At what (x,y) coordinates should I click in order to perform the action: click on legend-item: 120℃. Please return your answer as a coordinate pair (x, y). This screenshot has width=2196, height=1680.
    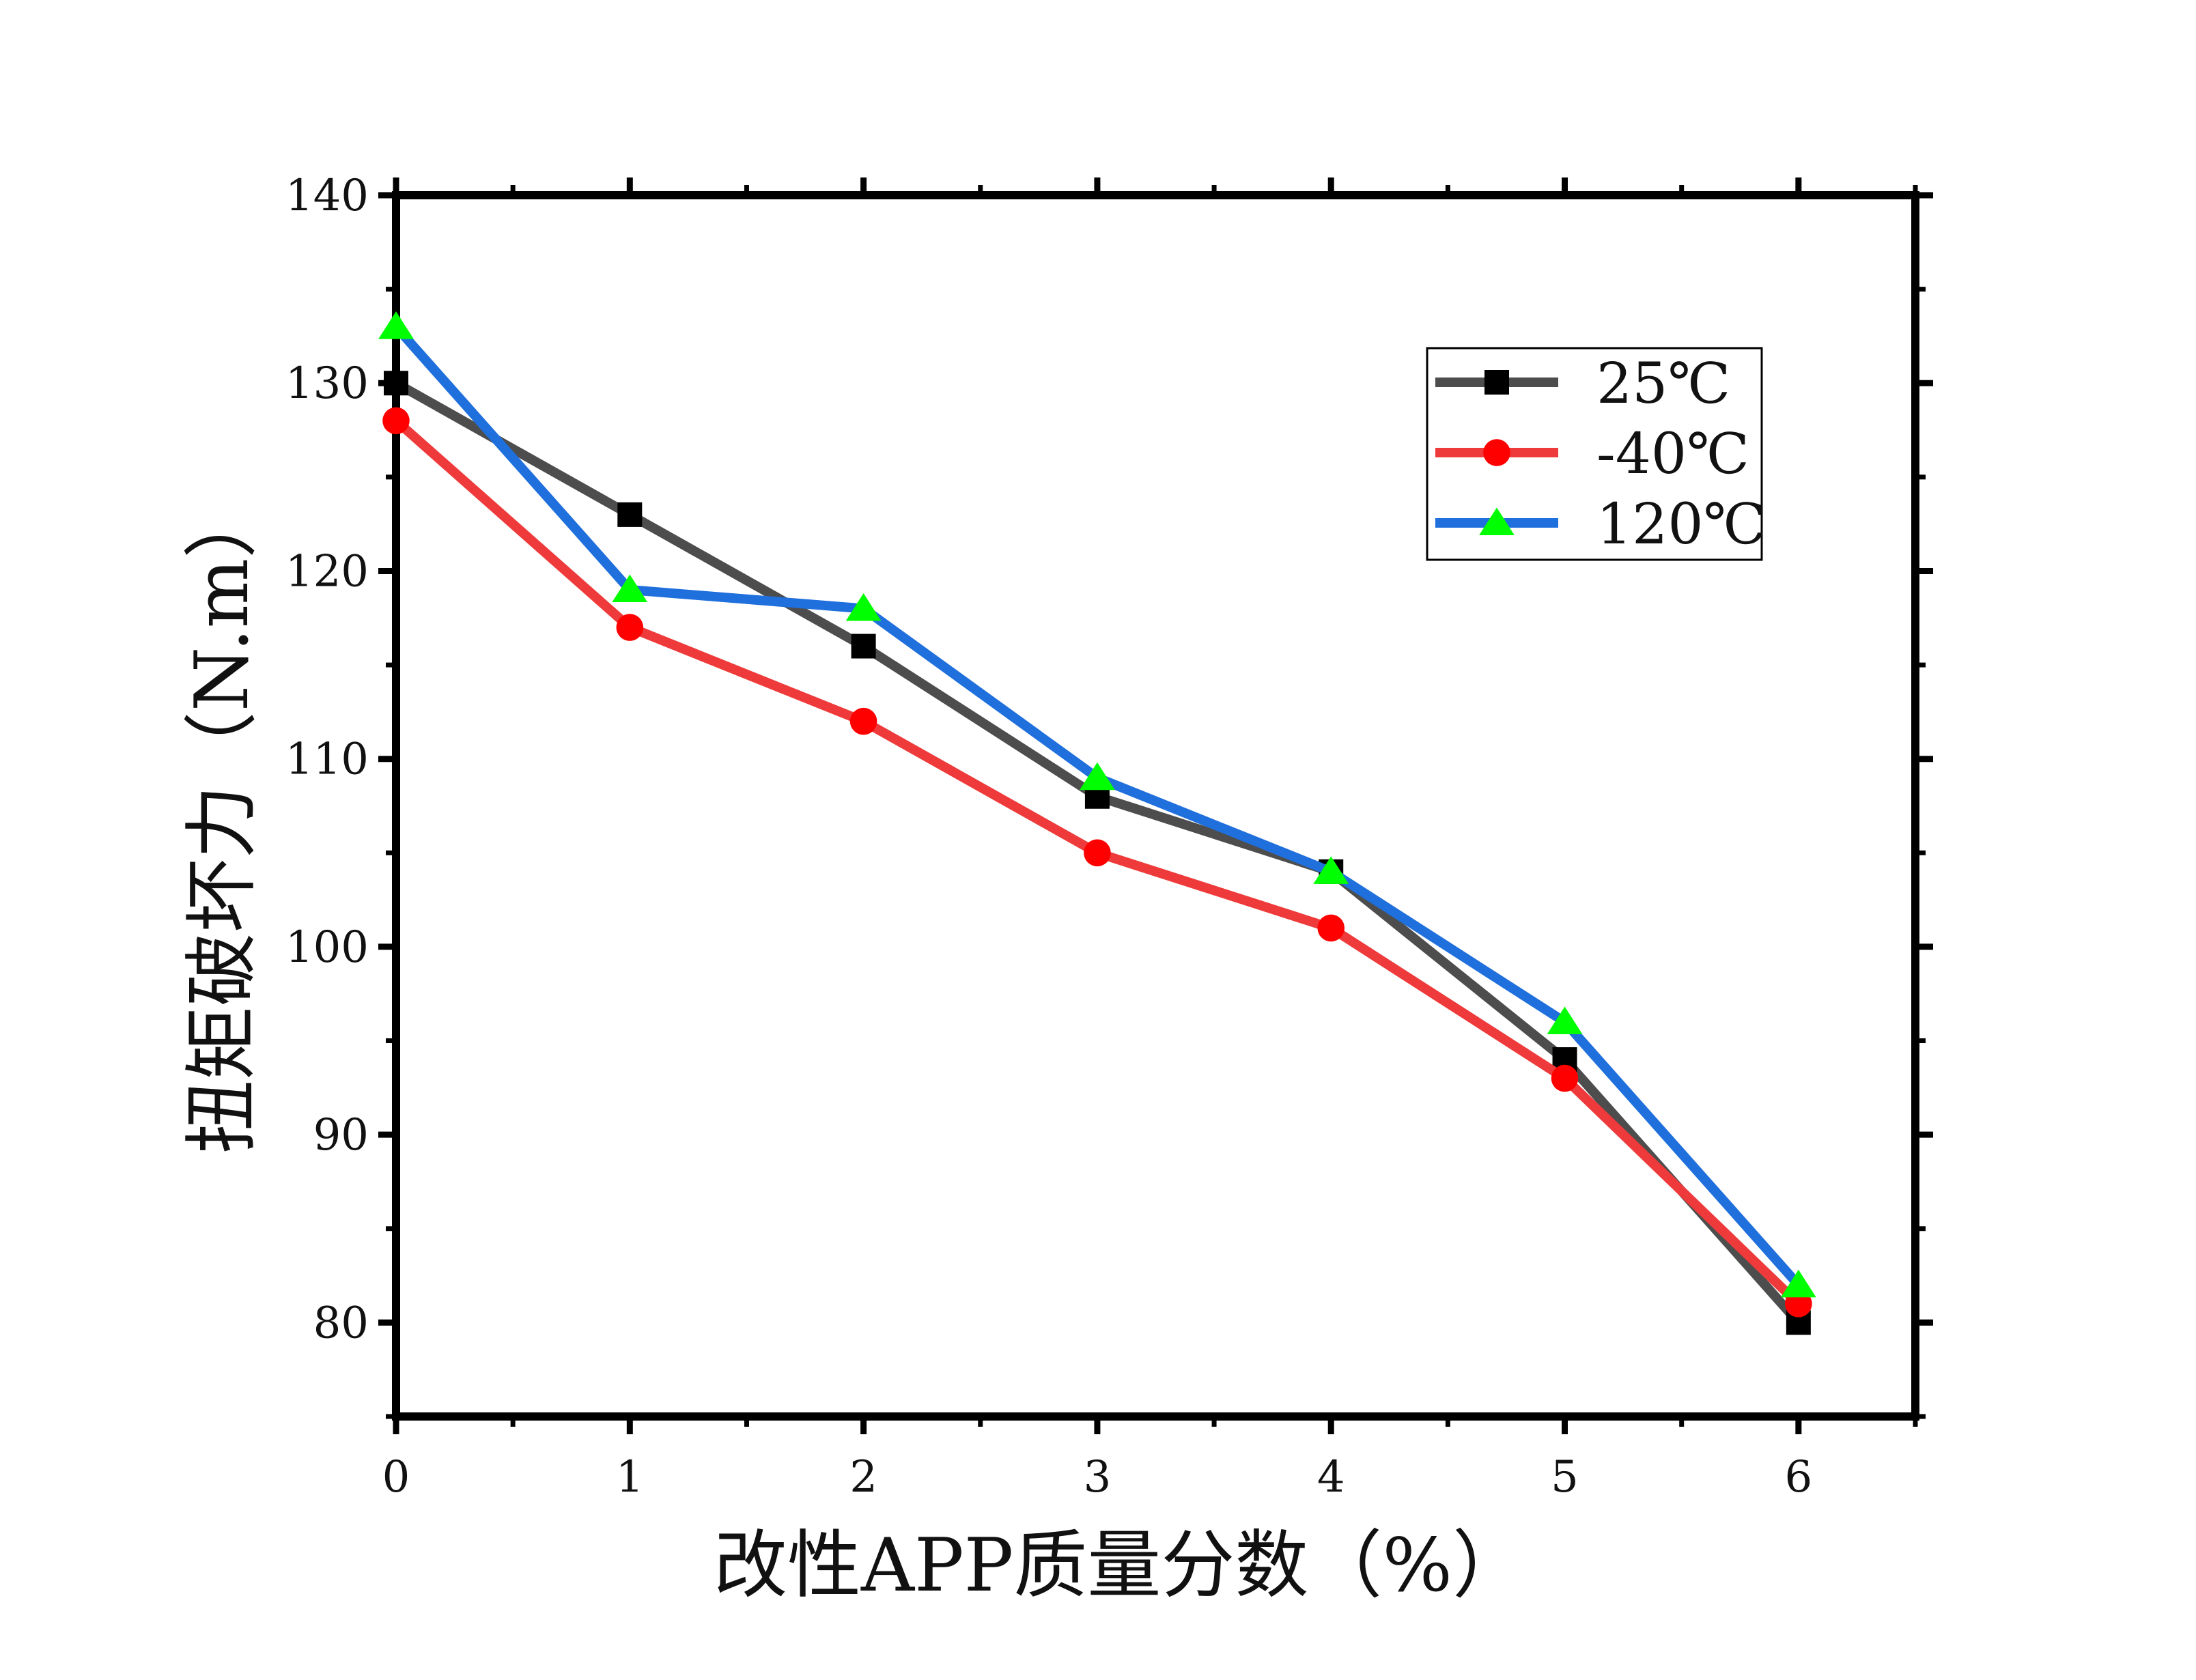
    Looking at the image, I should click on (1601, 524).